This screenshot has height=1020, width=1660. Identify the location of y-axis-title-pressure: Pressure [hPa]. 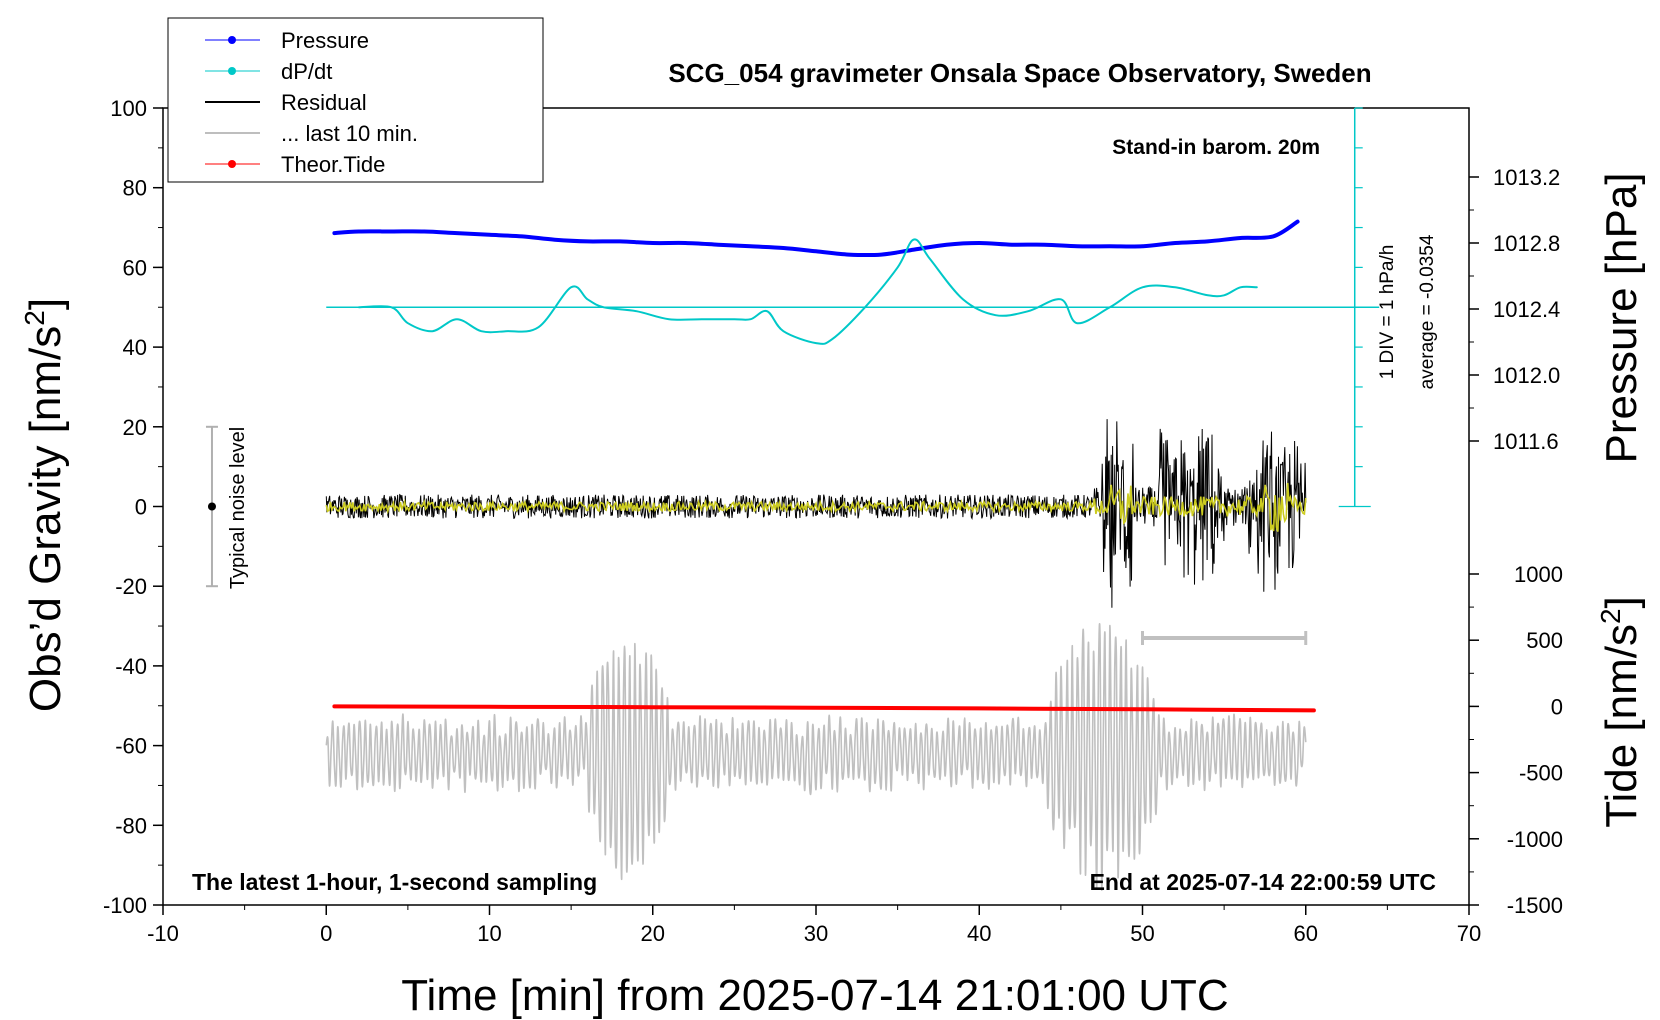
(1621, 317).